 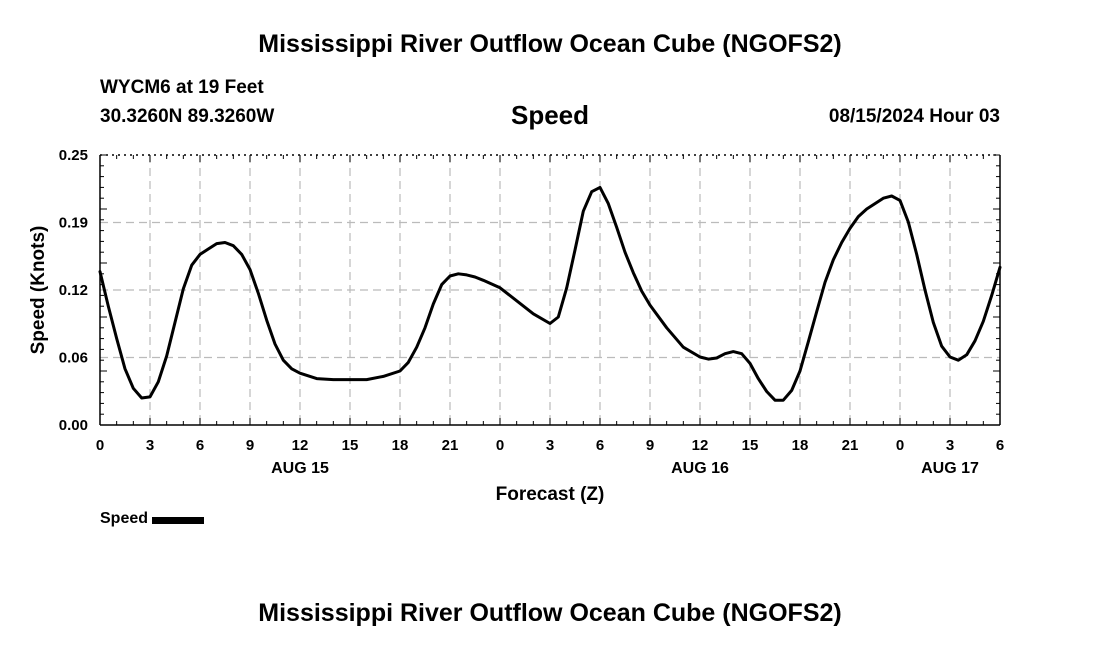 I want to click on legend-label: Speed, so click(x=124, y=518).